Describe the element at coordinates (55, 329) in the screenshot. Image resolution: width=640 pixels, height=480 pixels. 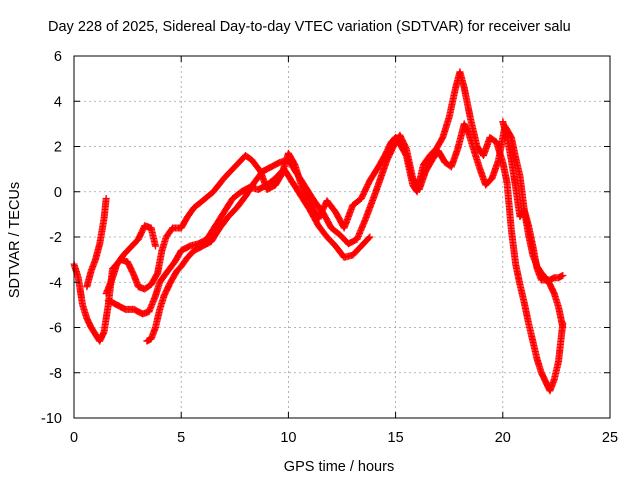
I see `y-tick-label: -6` at that location.